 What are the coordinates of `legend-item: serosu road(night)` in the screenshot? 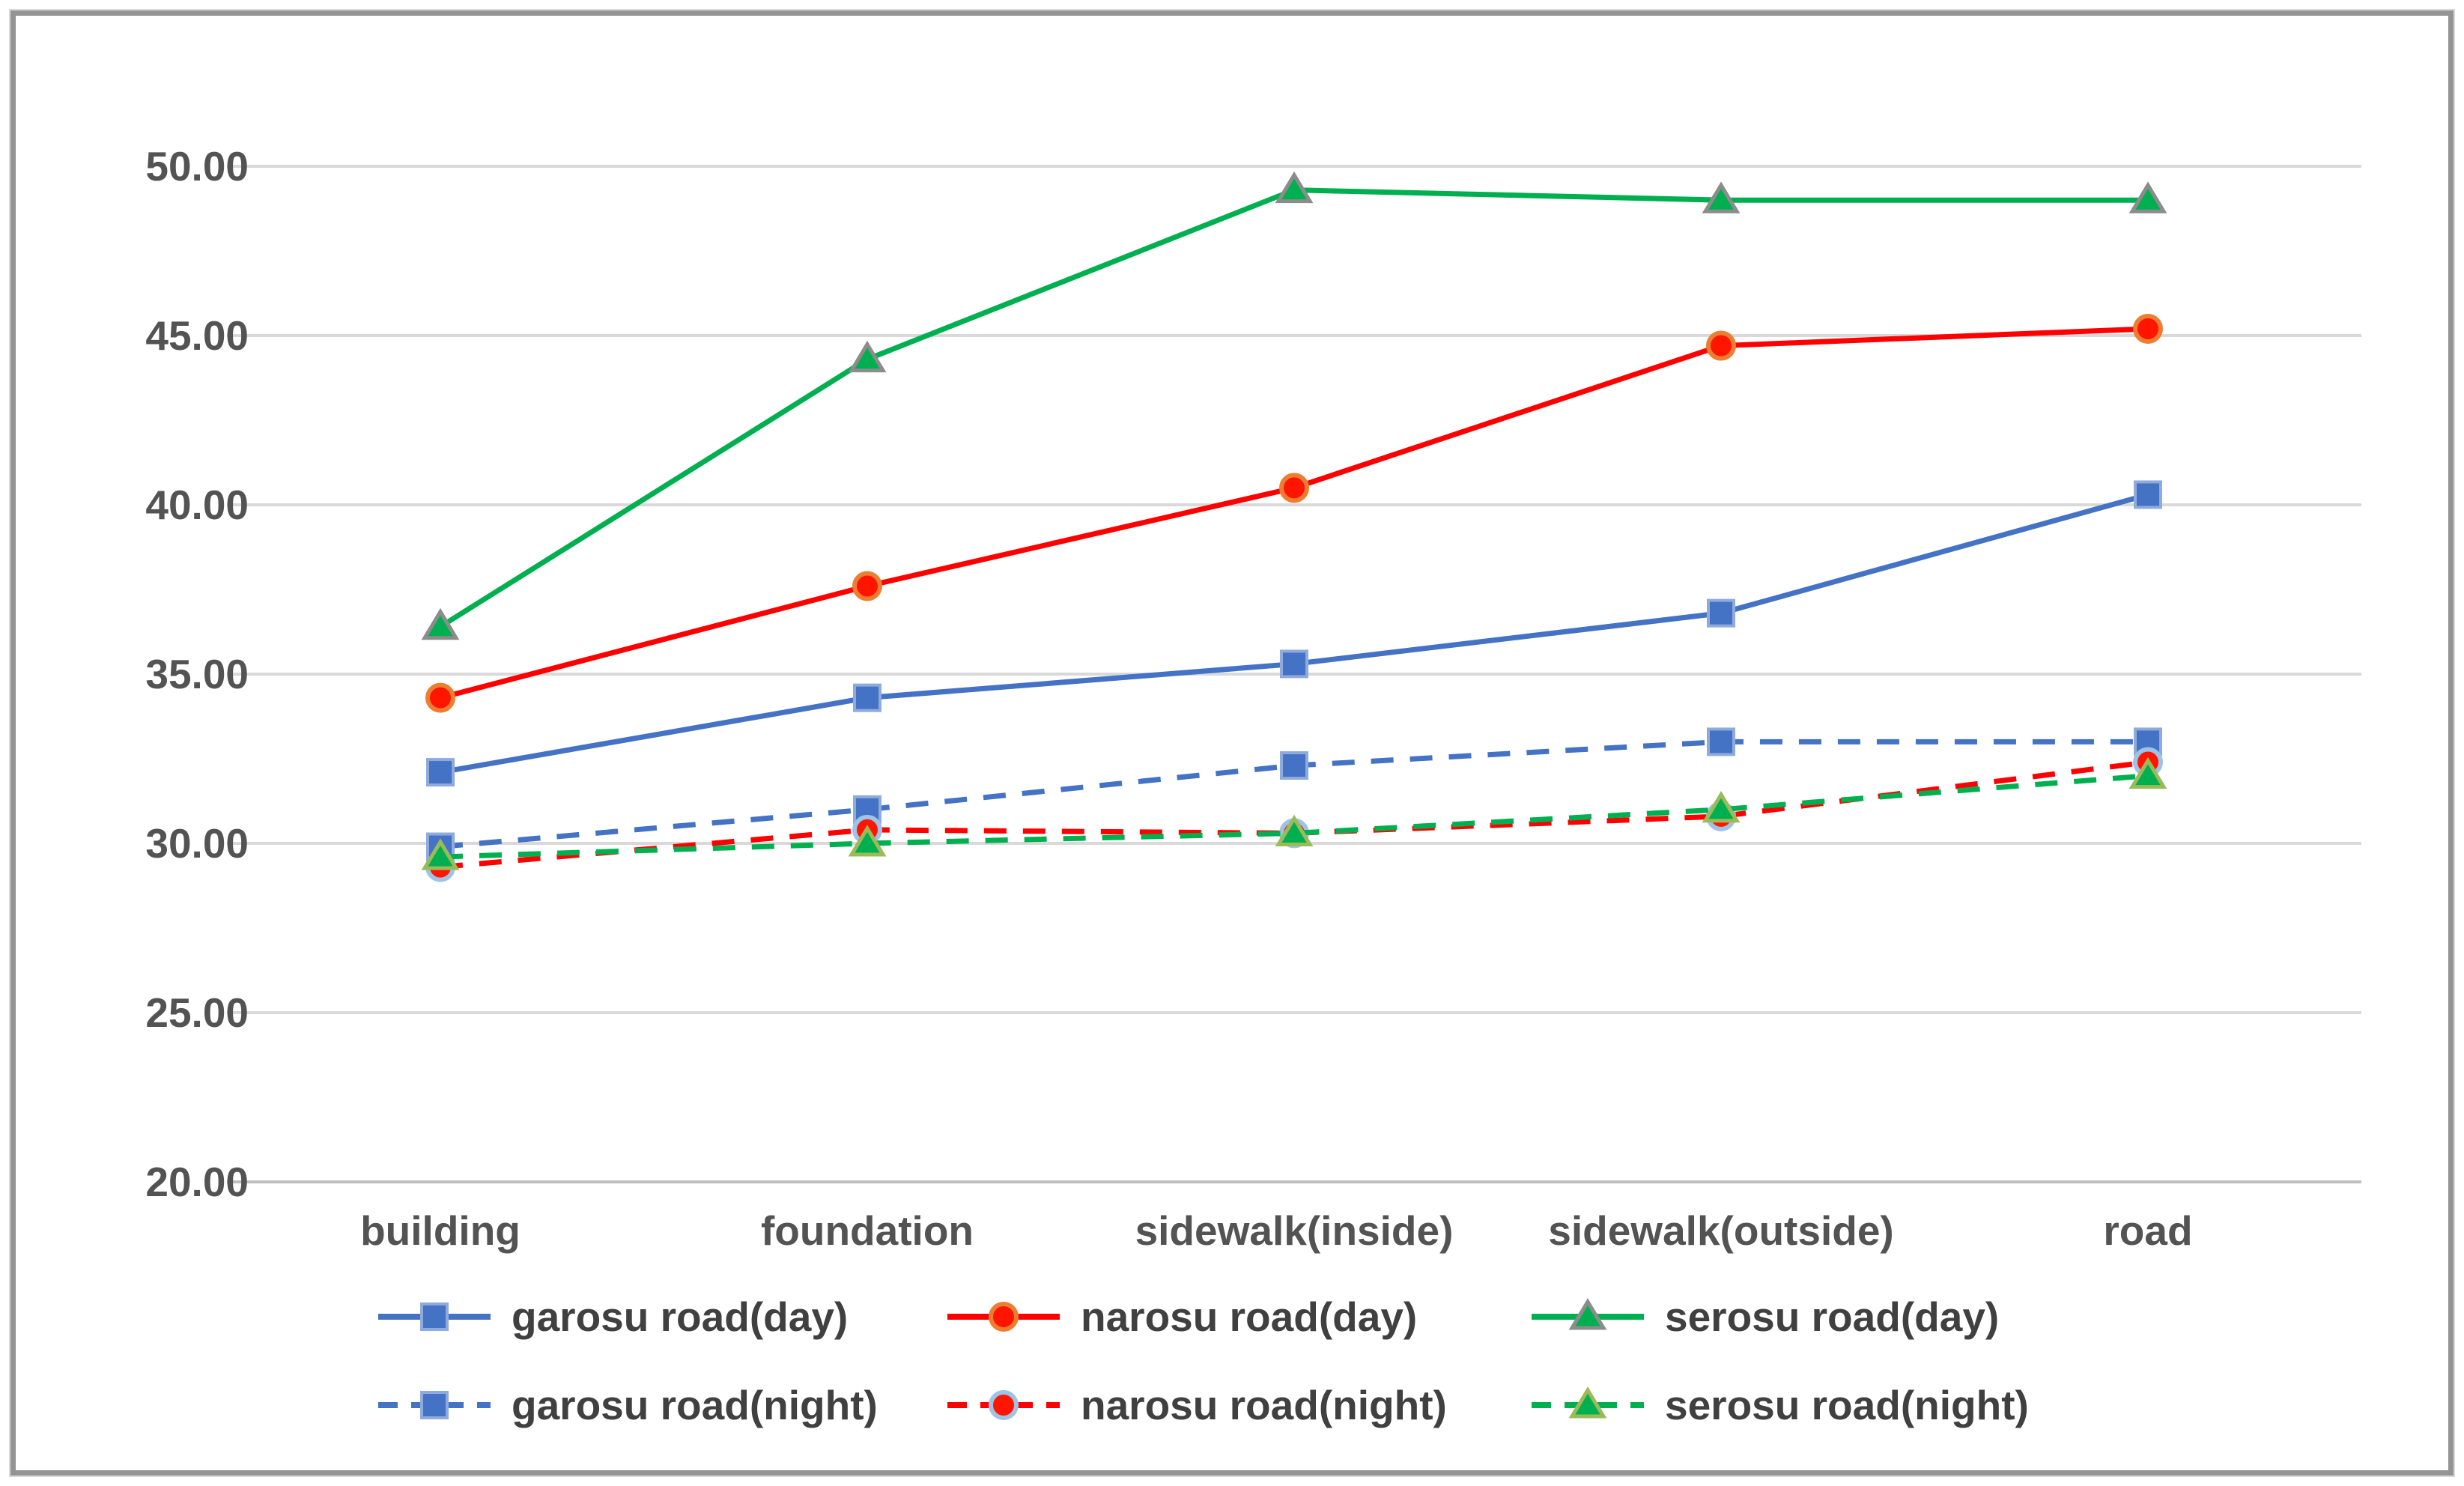 It's located at (1780, 1405).